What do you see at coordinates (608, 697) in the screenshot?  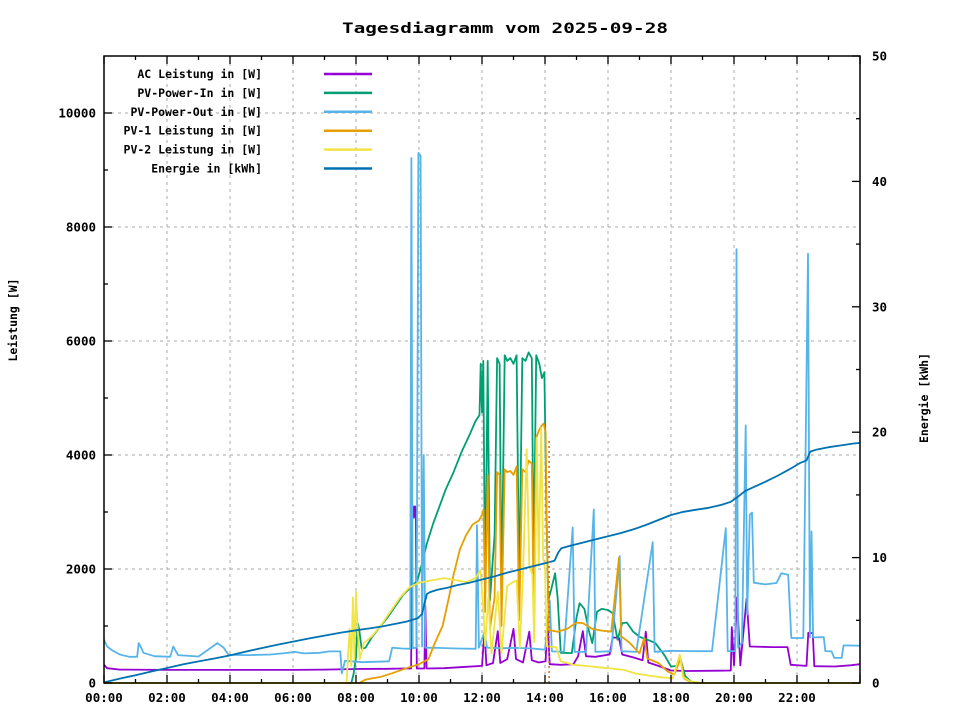 I see `x-tick-label: 16:00` at bounding box center [608, 697].